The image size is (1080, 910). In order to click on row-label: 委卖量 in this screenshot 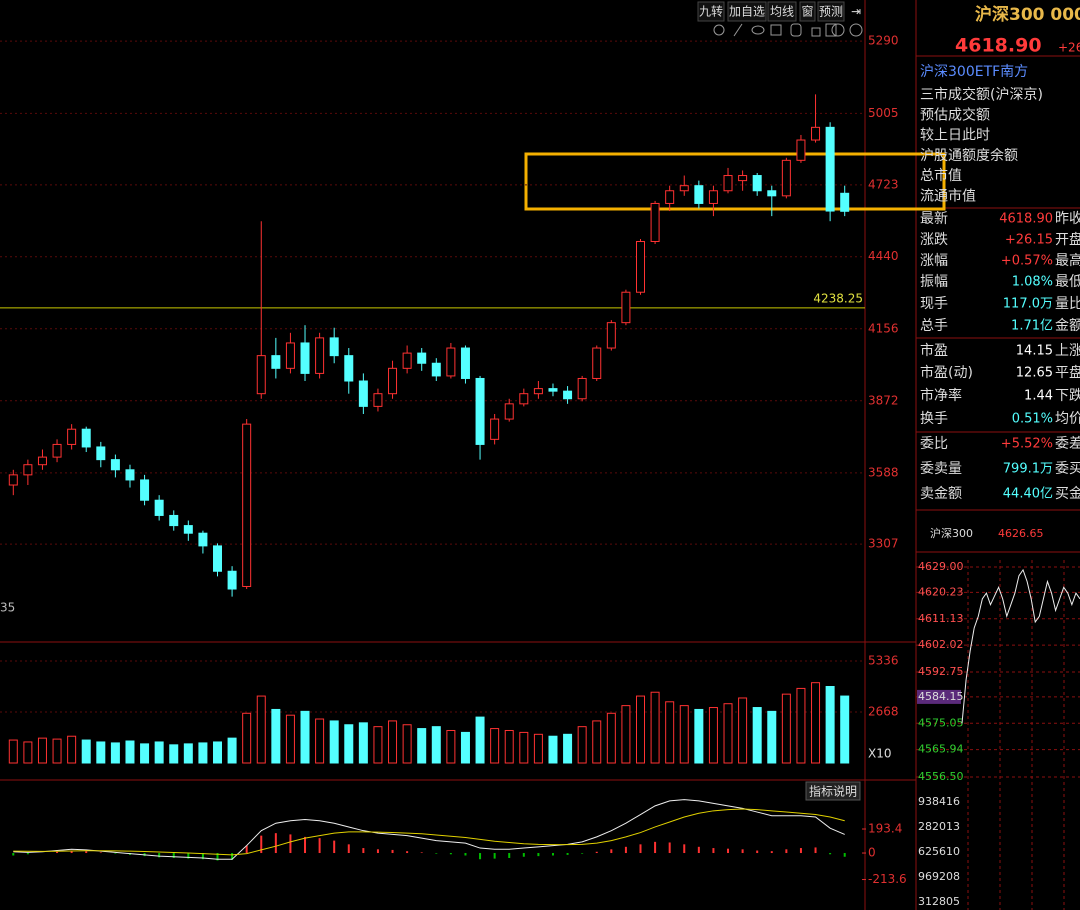, I will do `click(941, 469)`.